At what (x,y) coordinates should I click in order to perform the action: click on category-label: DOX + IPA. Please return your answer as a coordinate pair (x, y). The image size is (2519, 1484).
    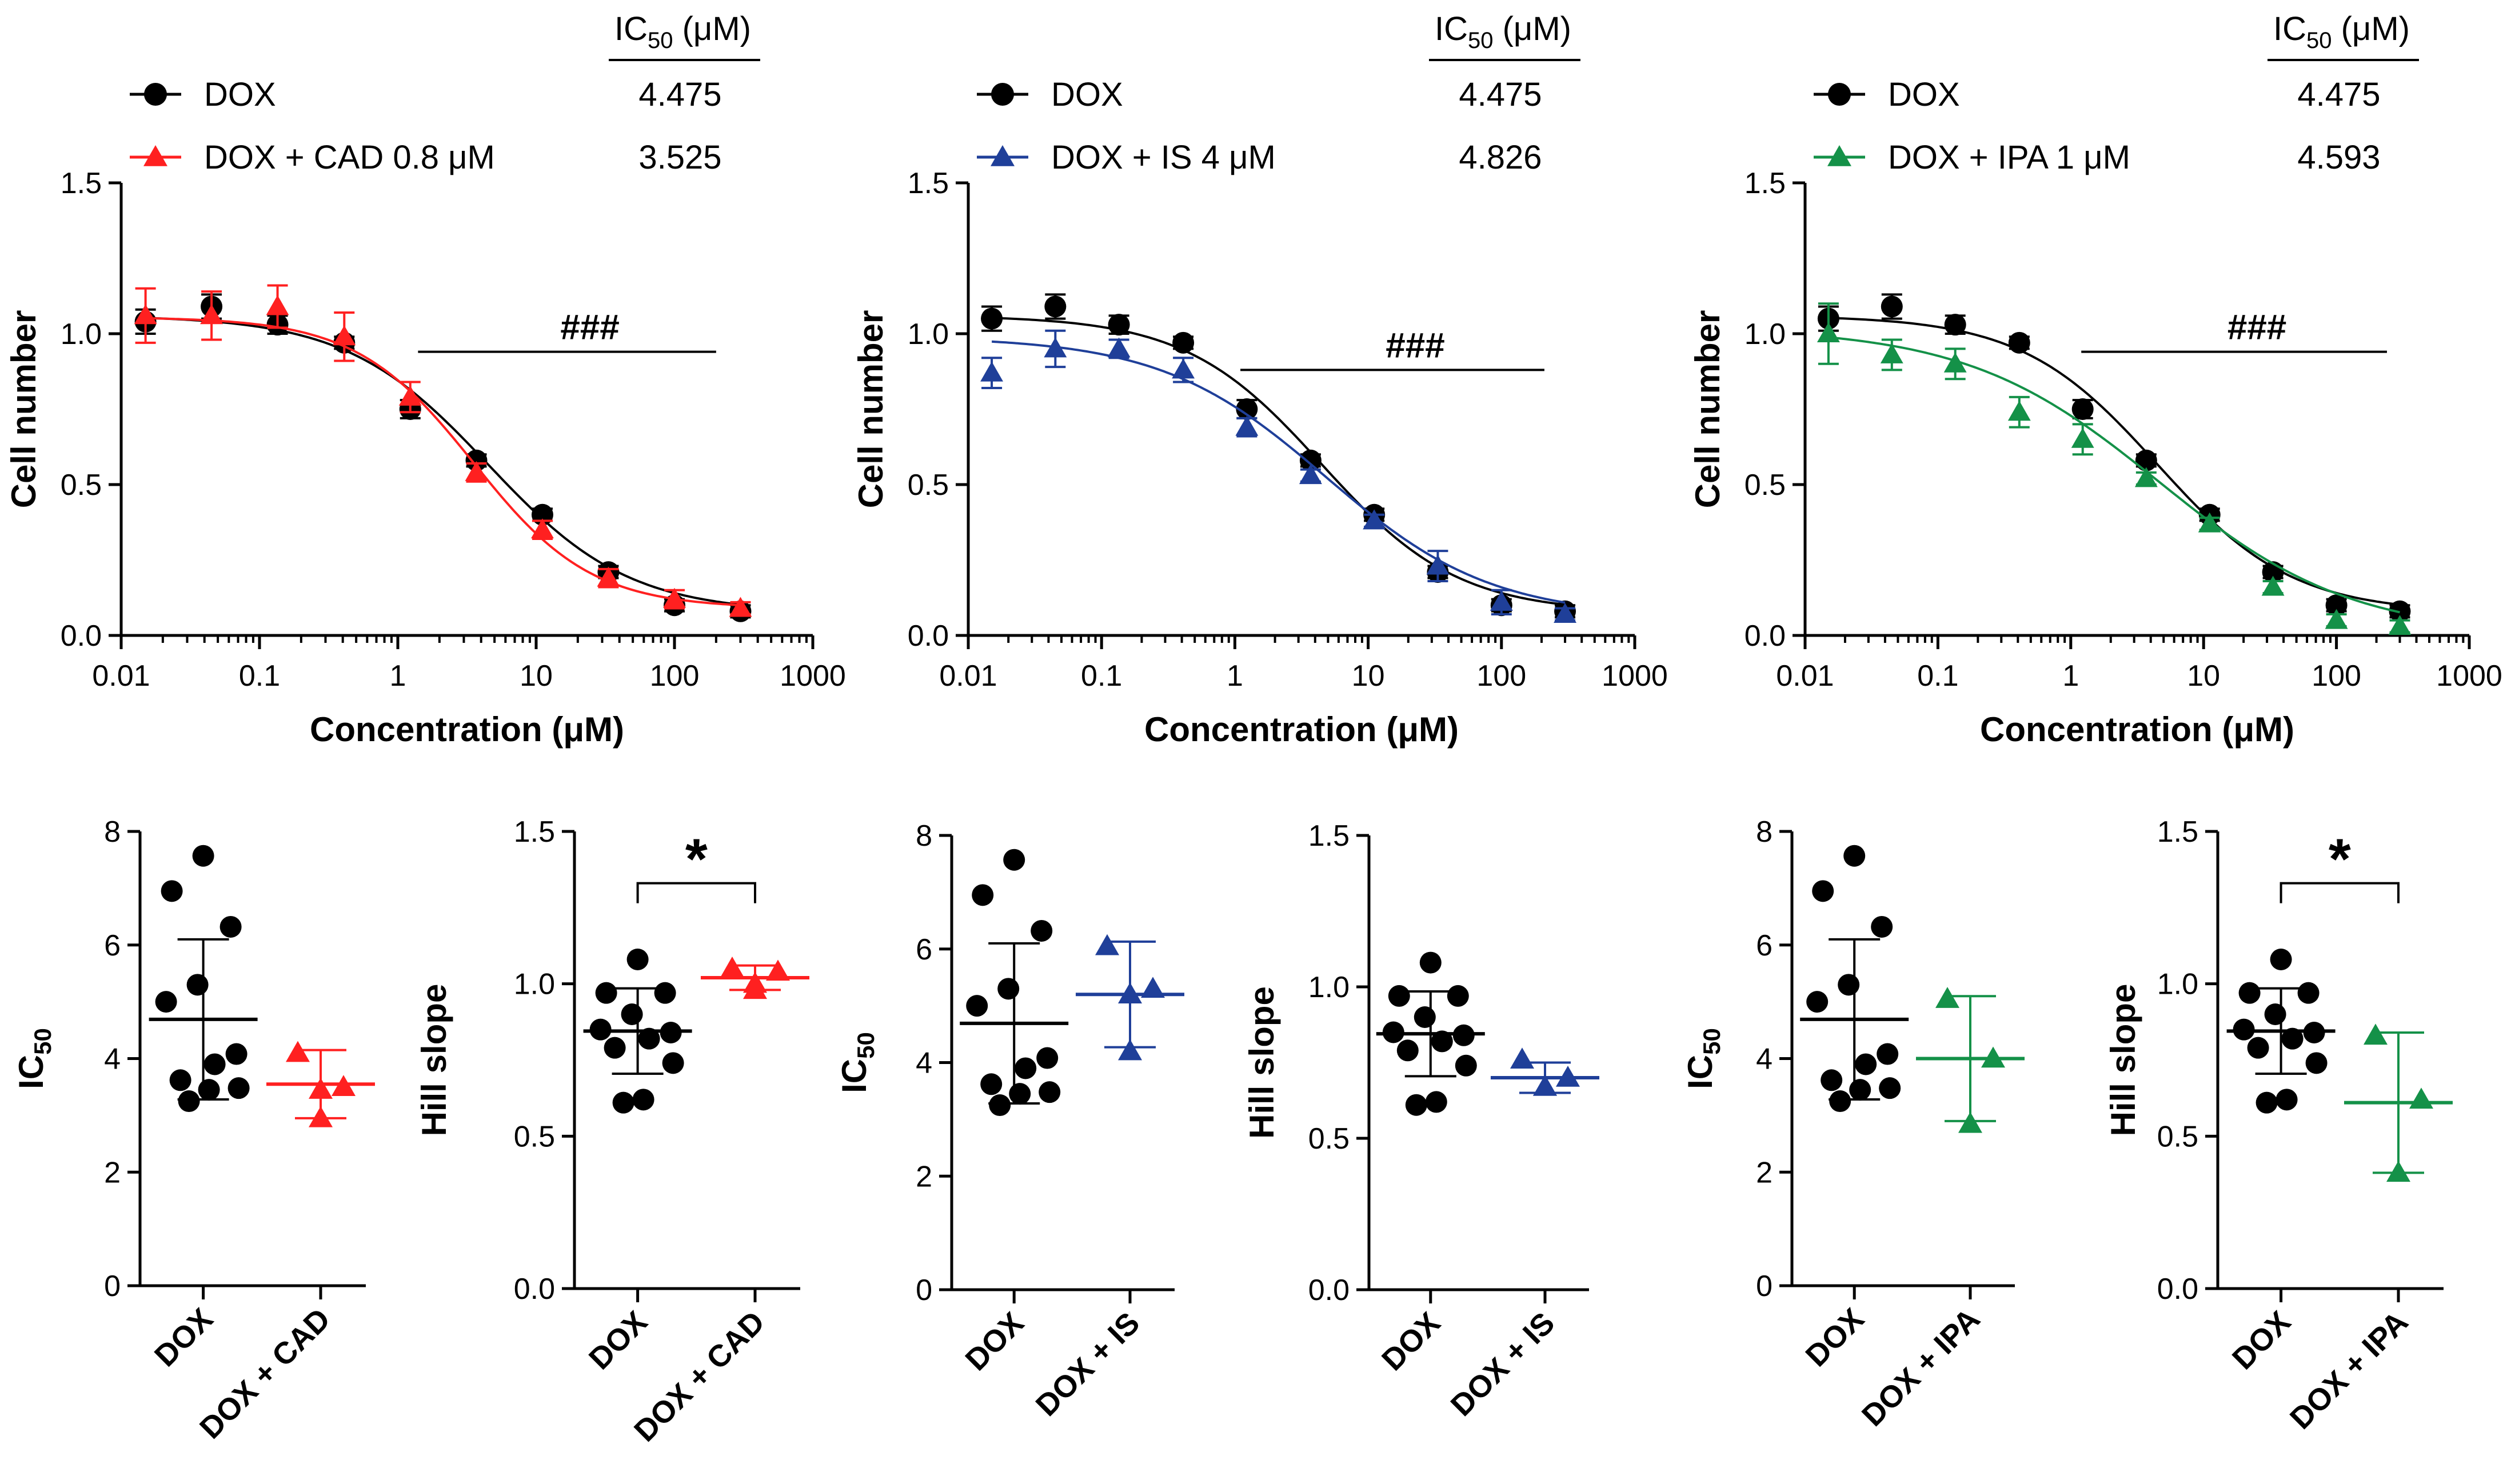
    Looking at the image, I should click on (2349, 1370).